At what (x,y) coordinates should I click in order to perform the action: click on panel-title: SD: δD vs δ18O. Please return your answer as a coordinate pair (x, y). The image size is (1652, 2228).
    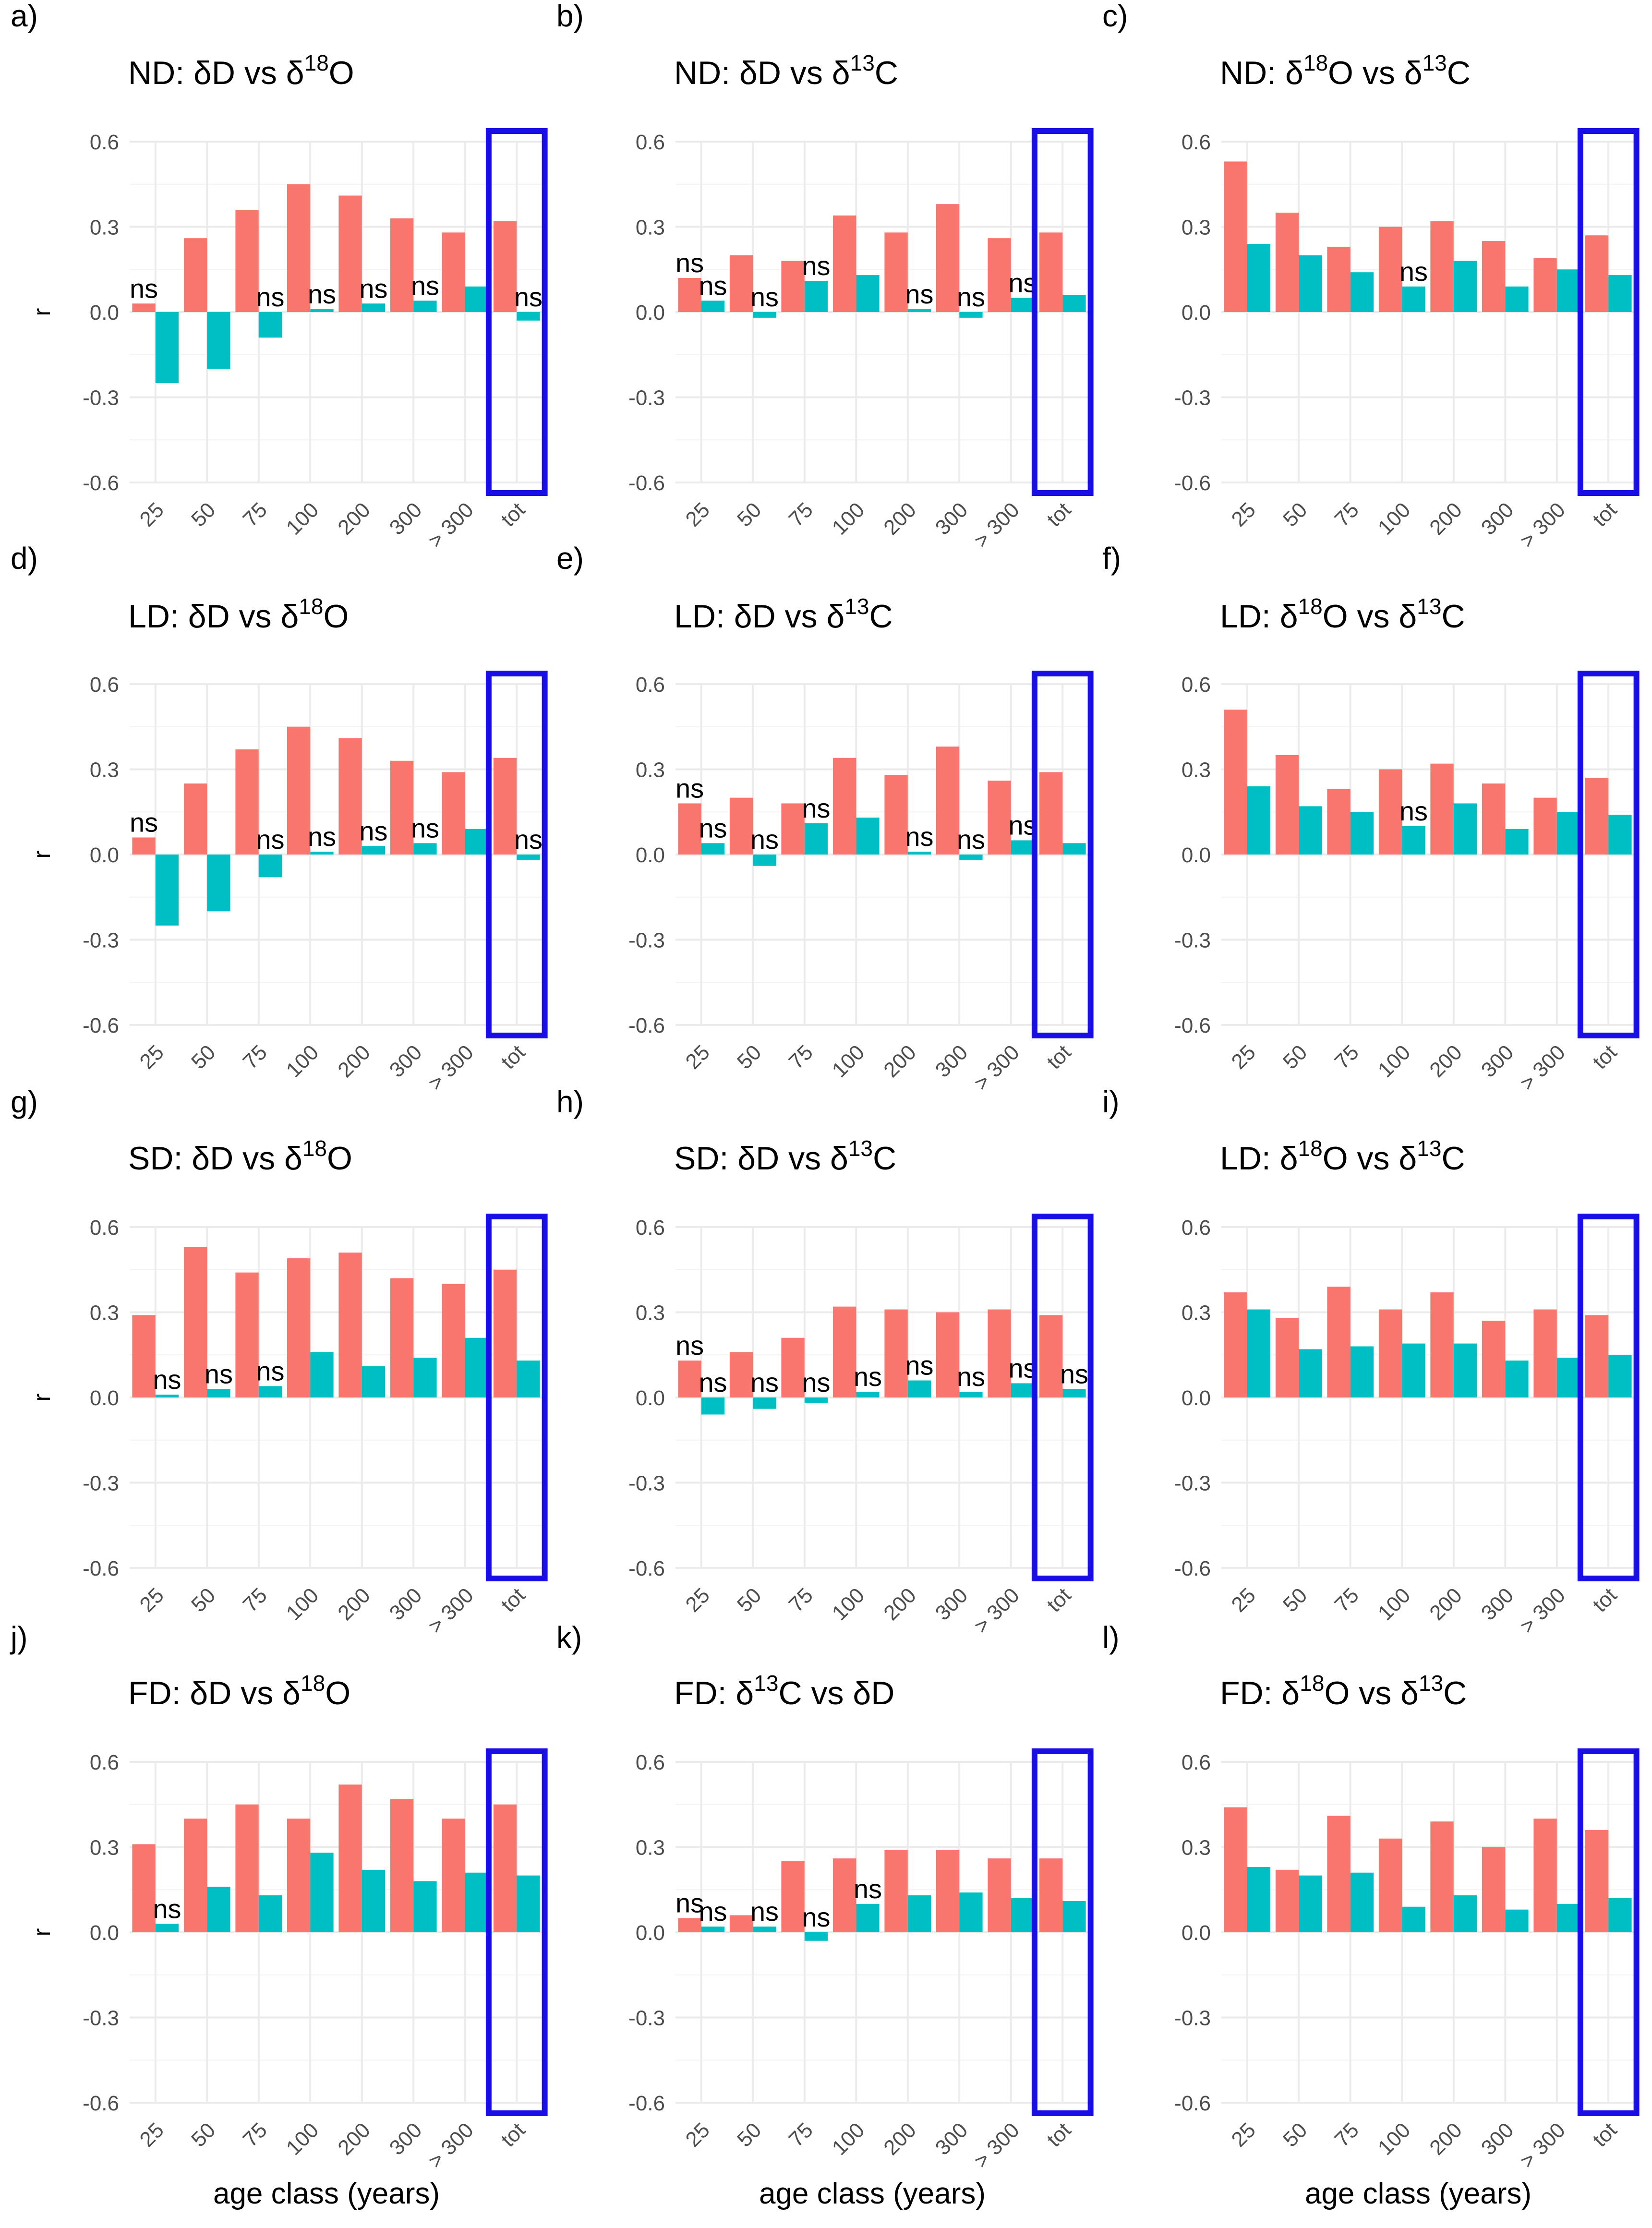
    Looking at the image, I should click on (240, 1156).